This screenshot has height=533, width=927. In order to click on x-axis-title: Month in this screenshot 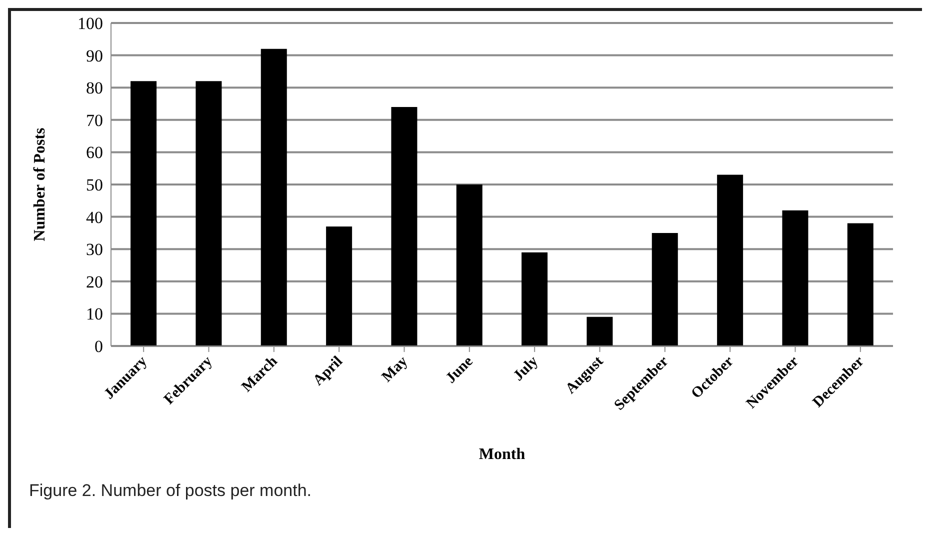, I will do `click(502, 454)`.